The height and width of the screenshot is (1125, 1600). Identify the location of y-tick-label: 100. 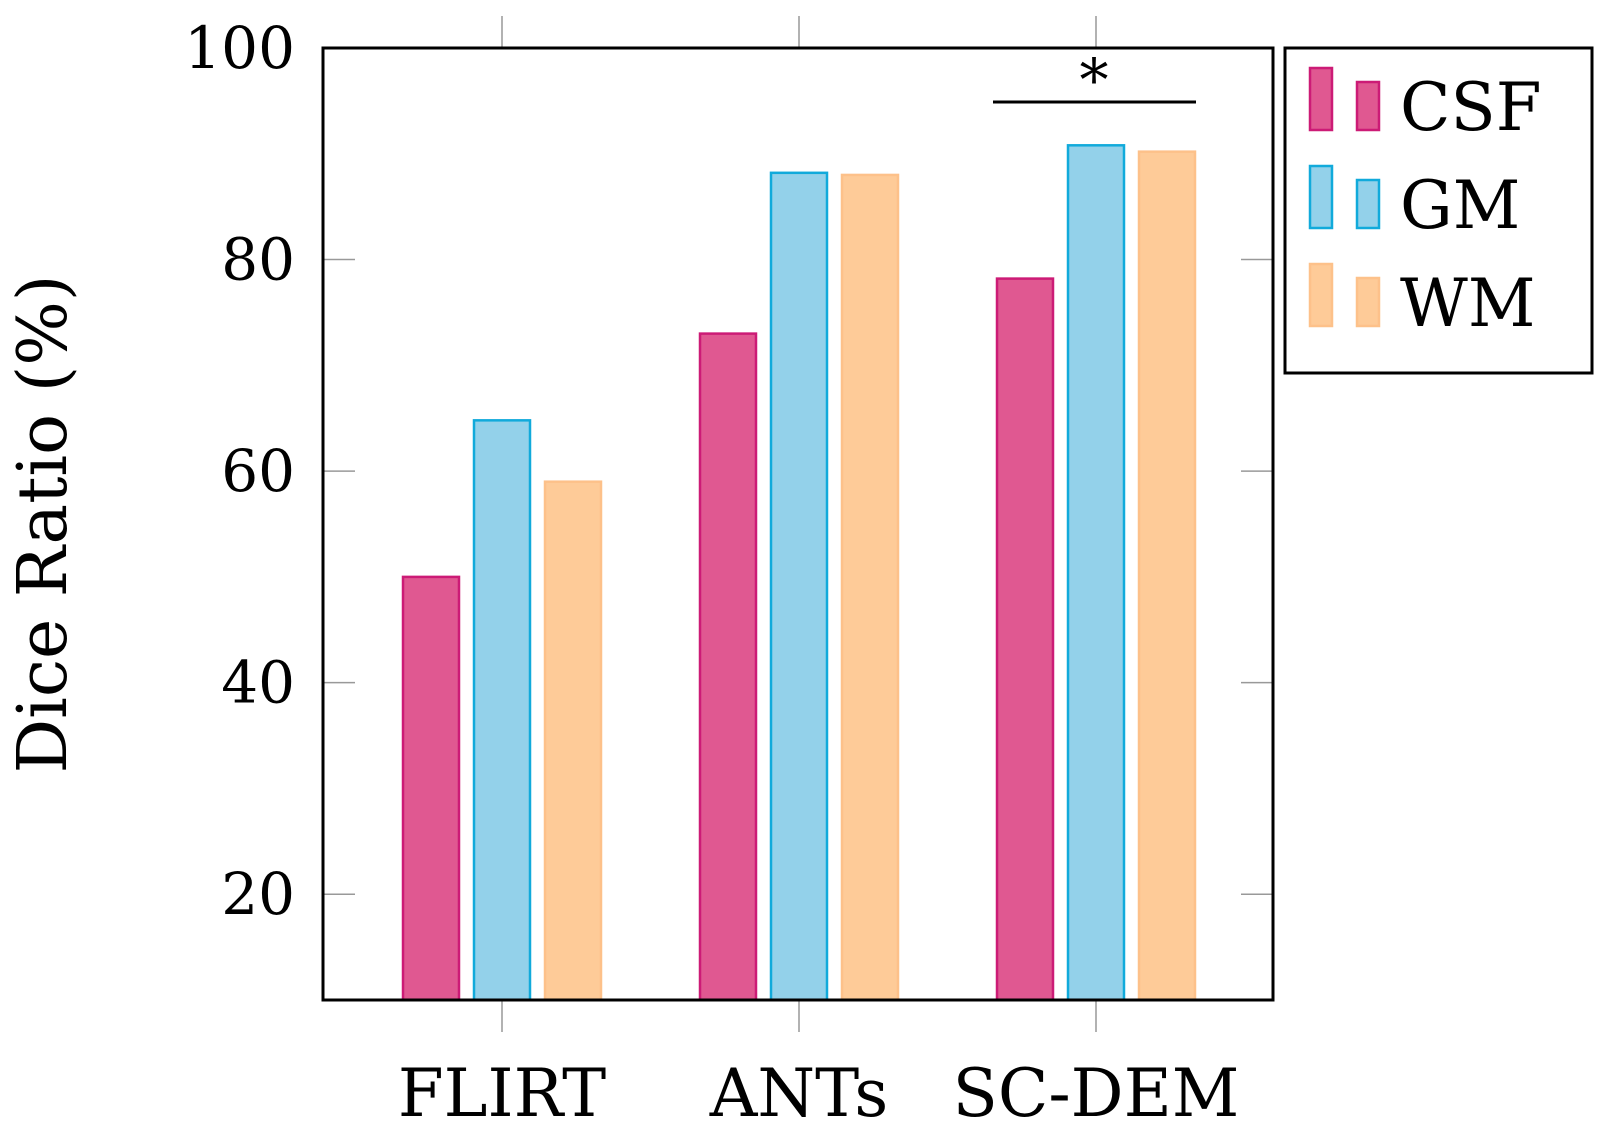
(239, 48).